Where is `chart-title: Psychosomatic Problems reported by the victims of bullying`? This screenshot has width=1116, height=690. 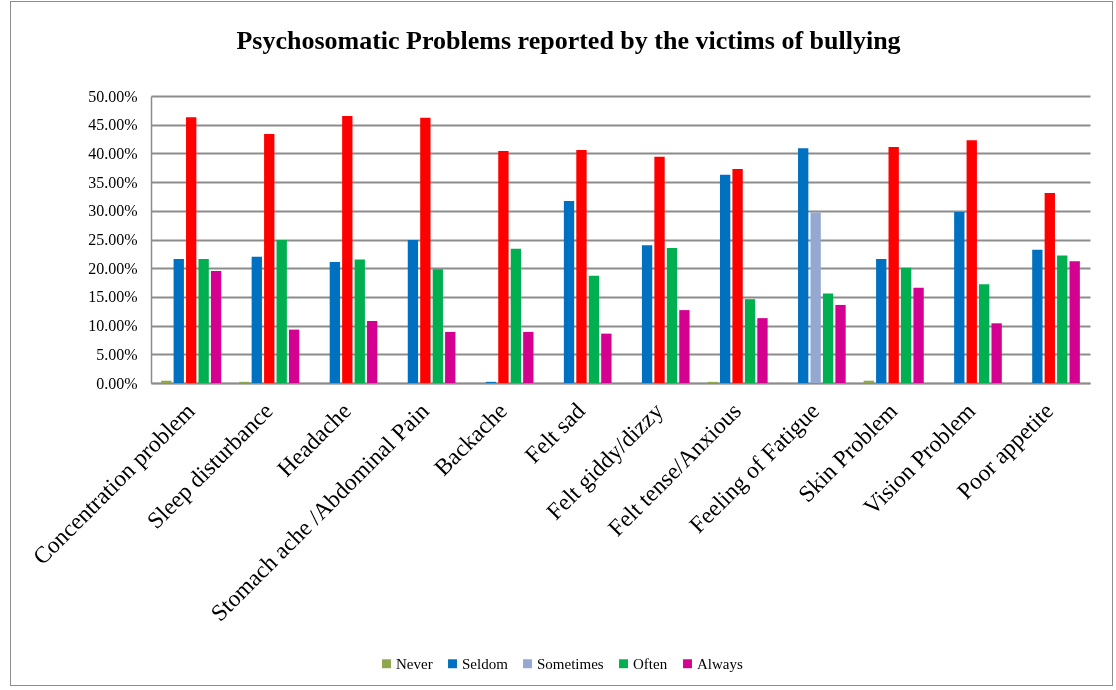
chart-title: Psychosomatic Problems reported by the victims of bullying is located at coordinates (568, 40).